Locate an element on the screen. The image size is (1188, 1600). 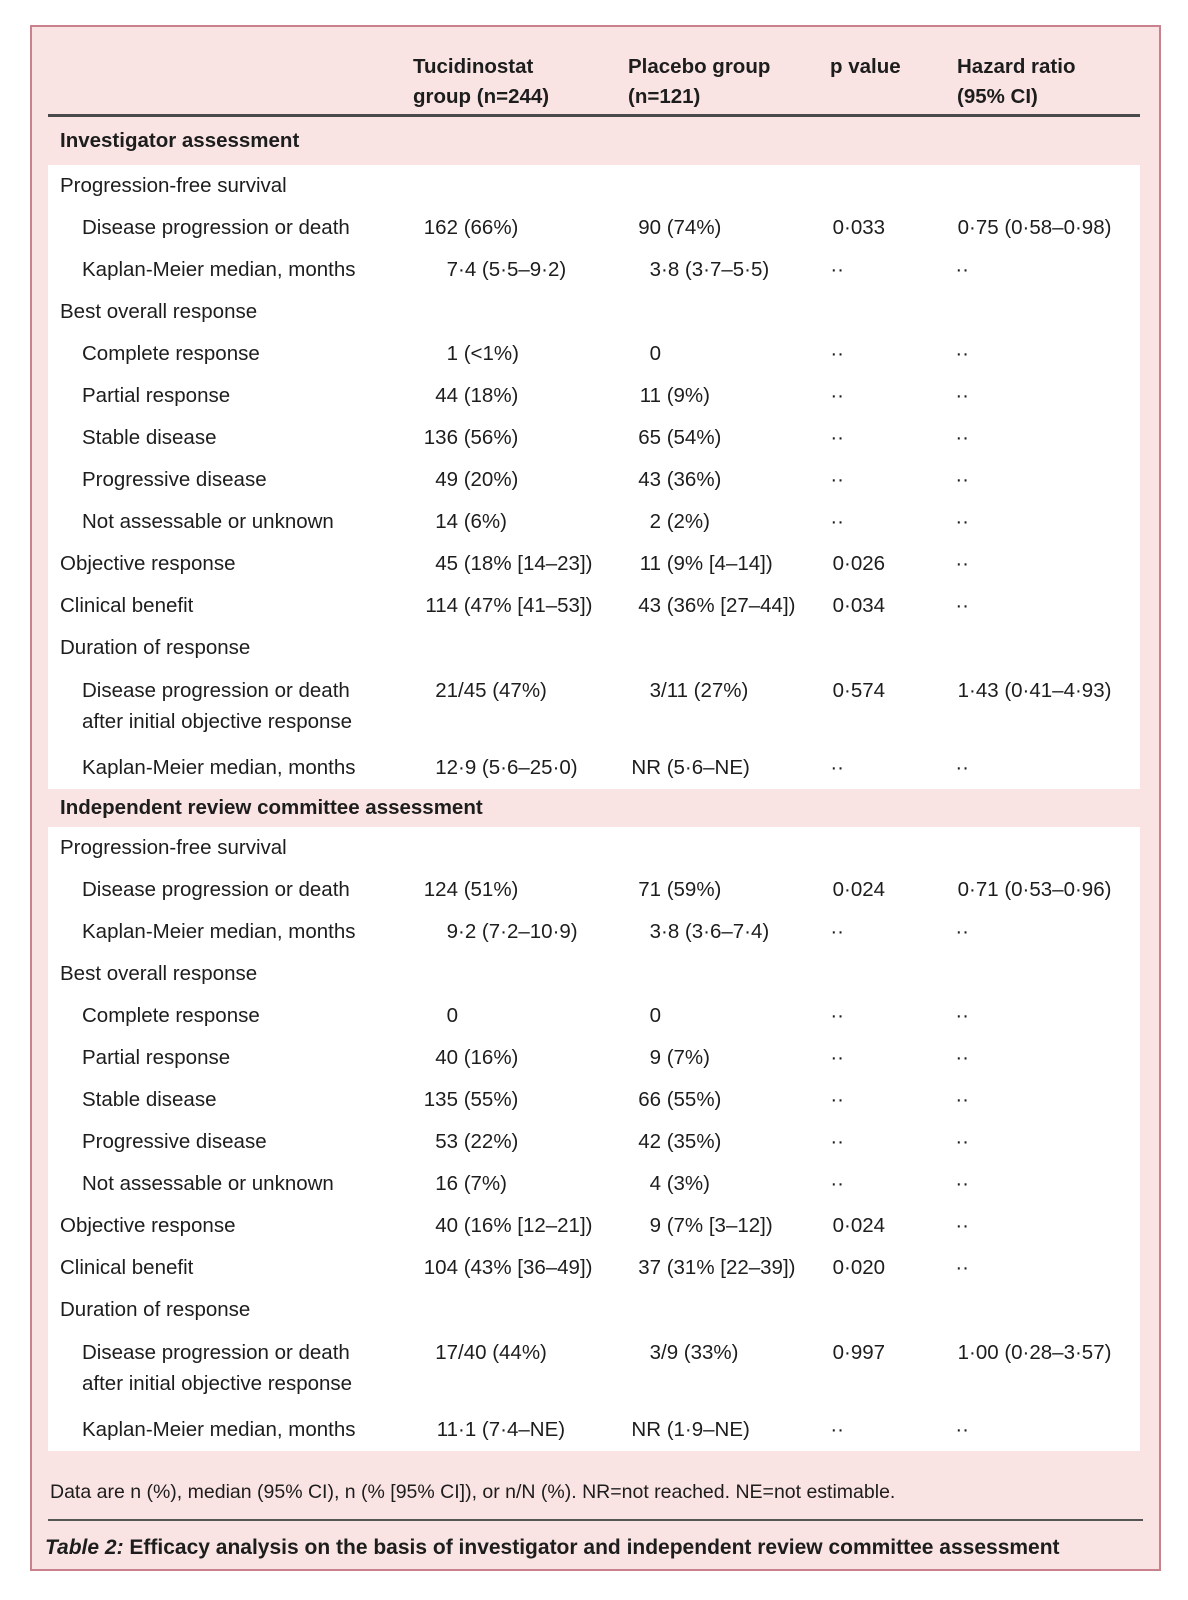
table-cell: 0 is located at coordinates (704, 354).